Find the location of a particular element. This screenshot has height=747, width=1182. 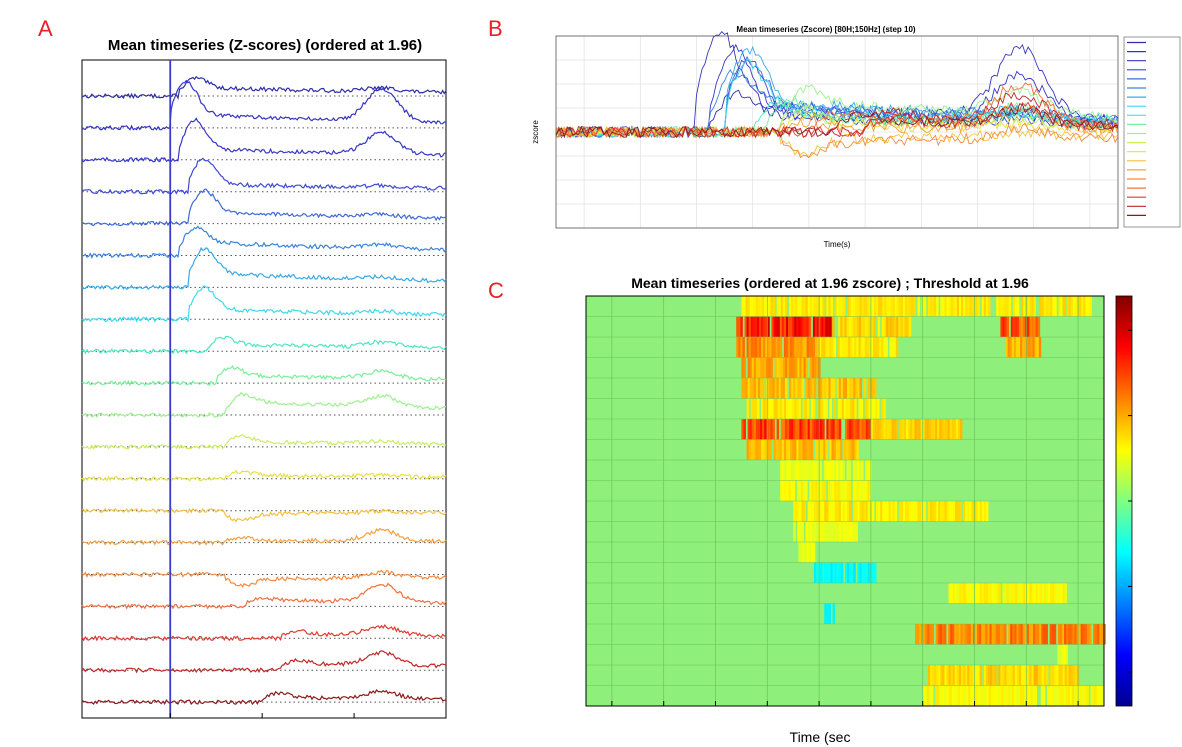

series-line-L.OcG is located at coordinates (264, 105).